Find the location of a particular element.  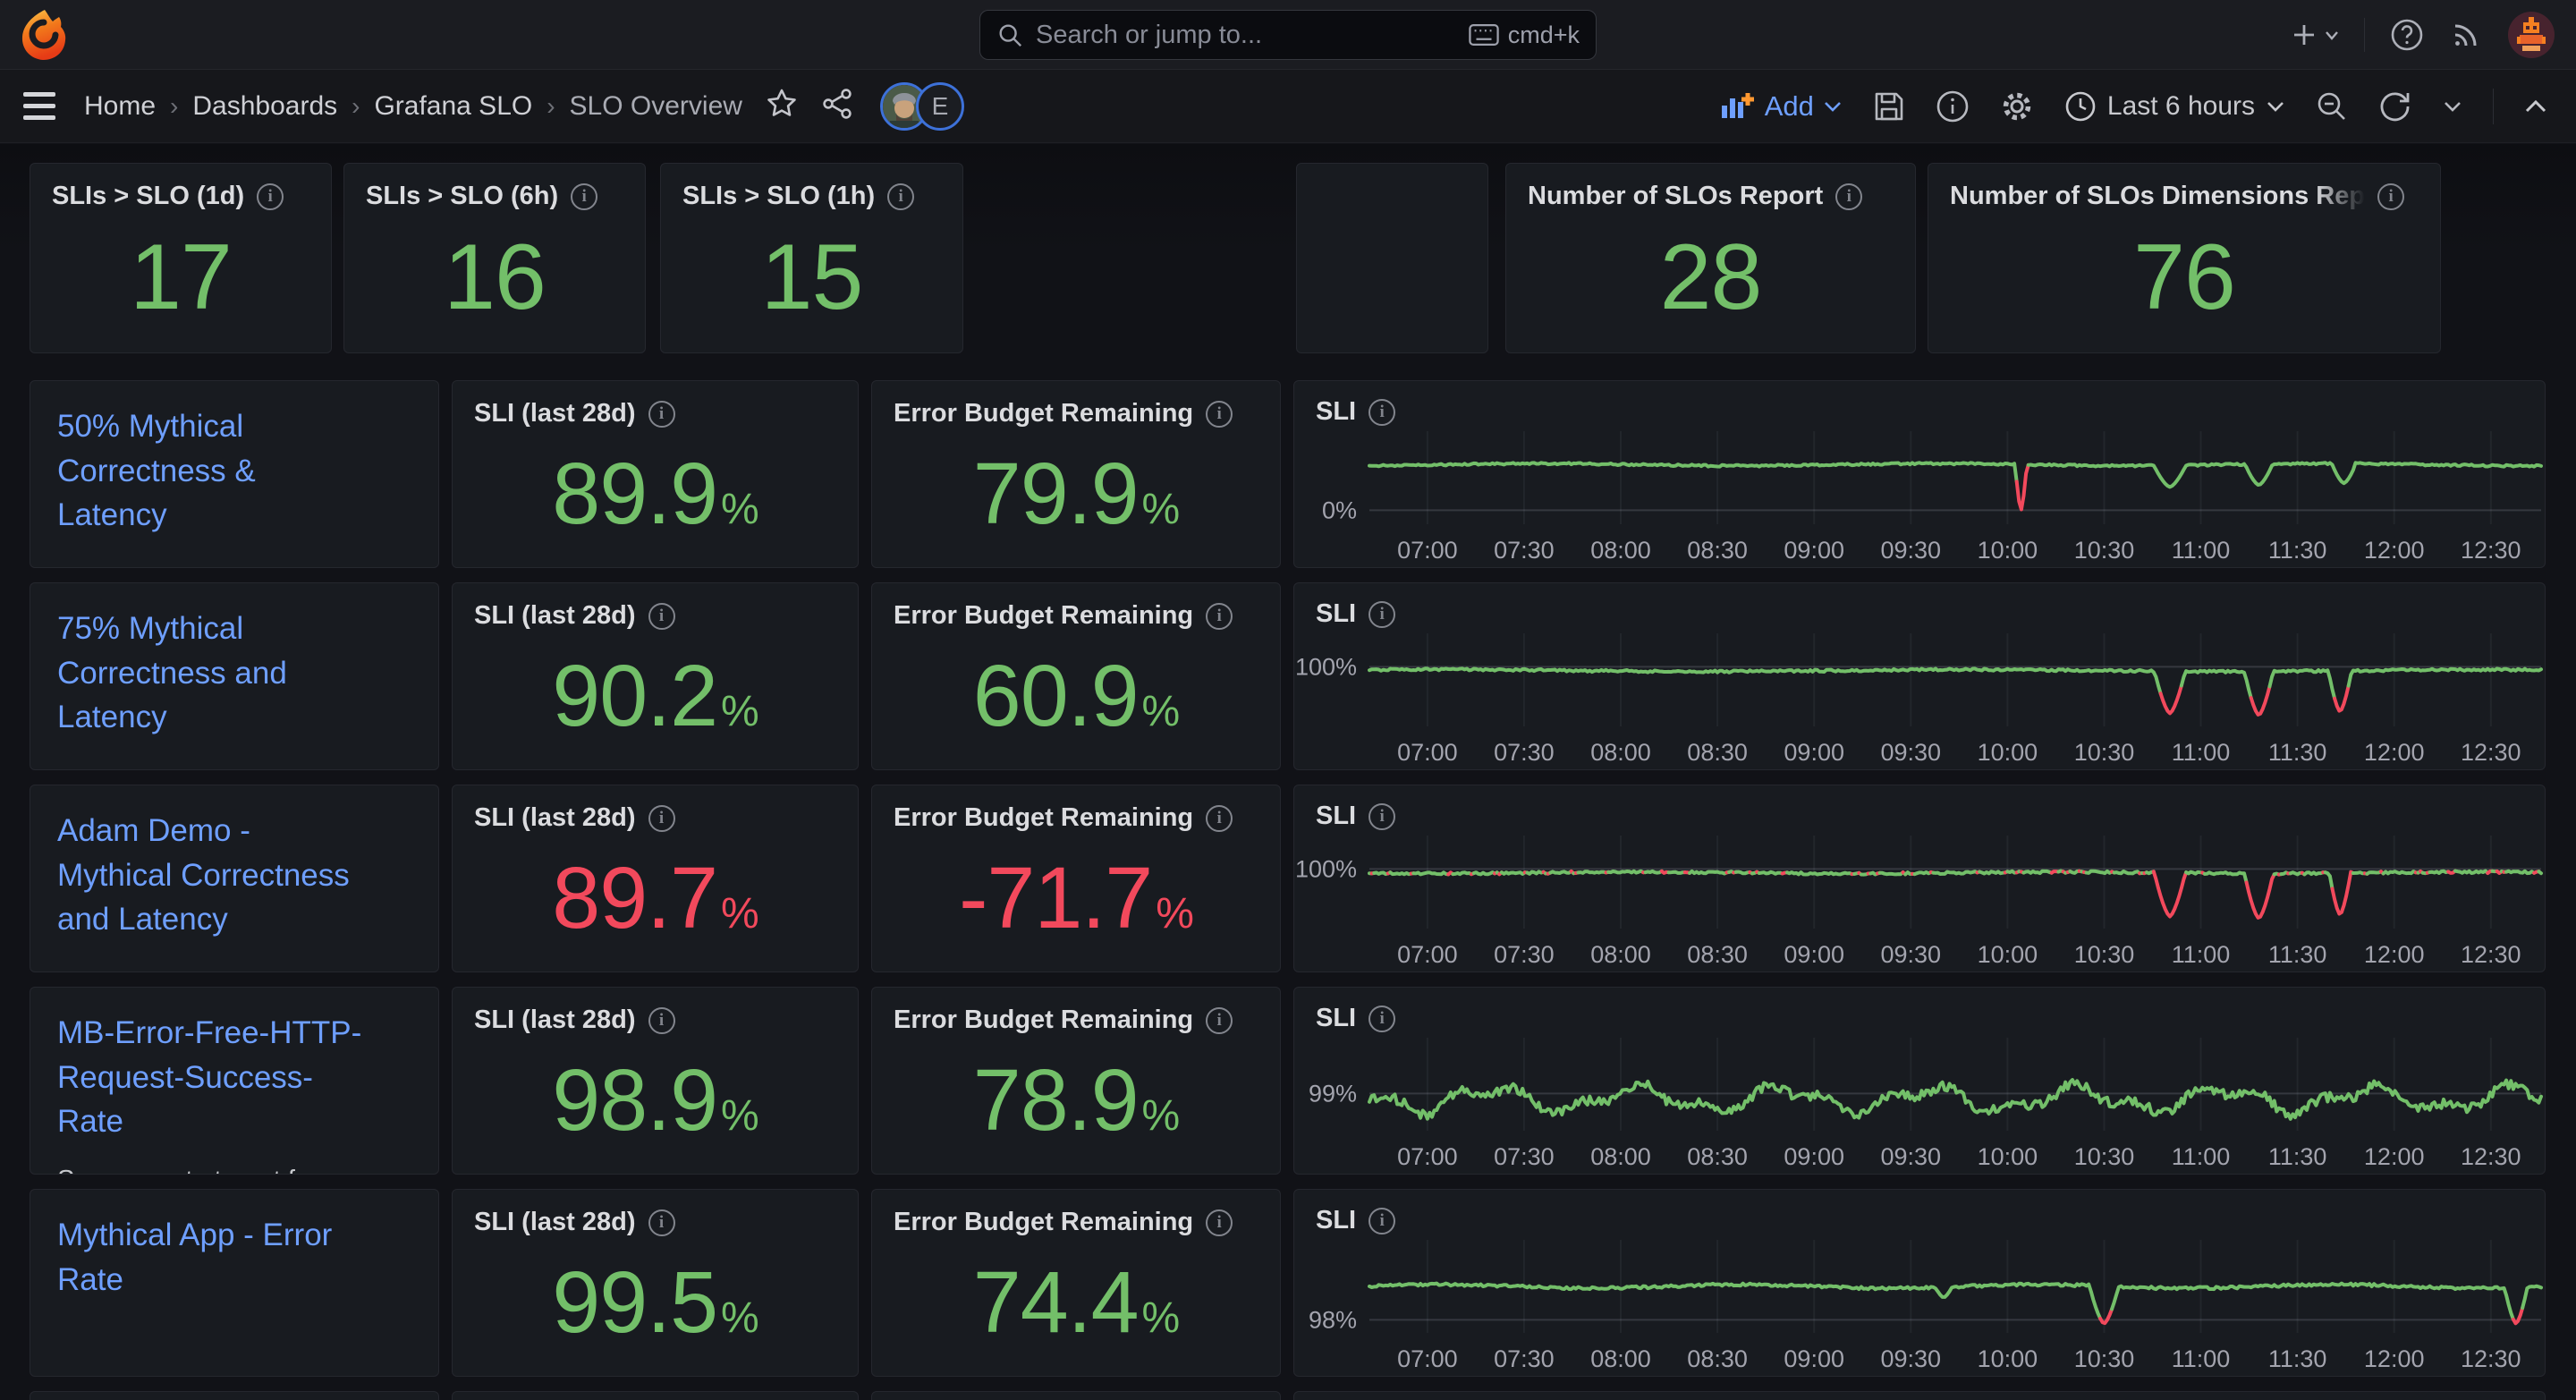

collapse-toolbar-icon is located at coordinates (2535, 106).